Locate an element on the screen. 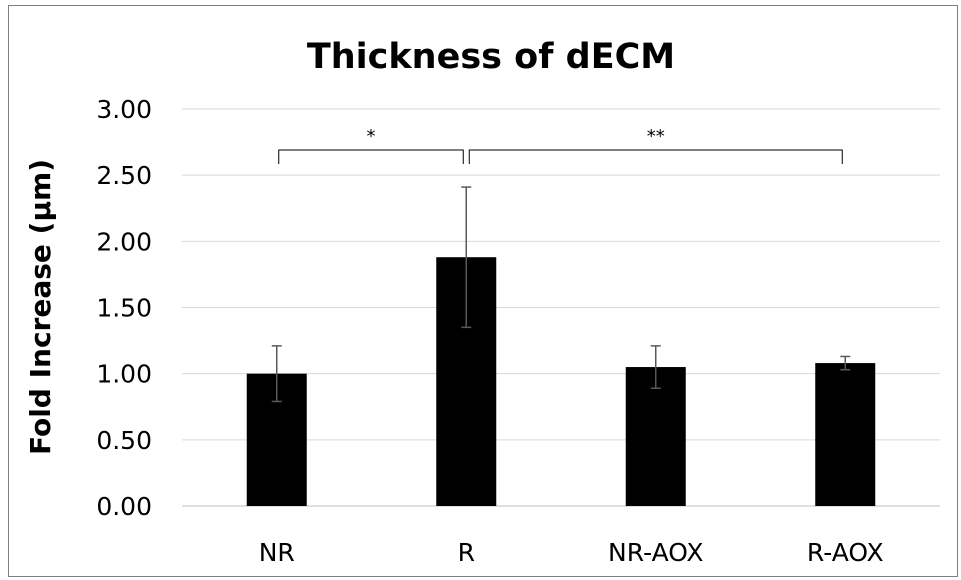 The width and height of the screenshot is (961, 580). bar-r-aox is located at coordinates (845, 434).